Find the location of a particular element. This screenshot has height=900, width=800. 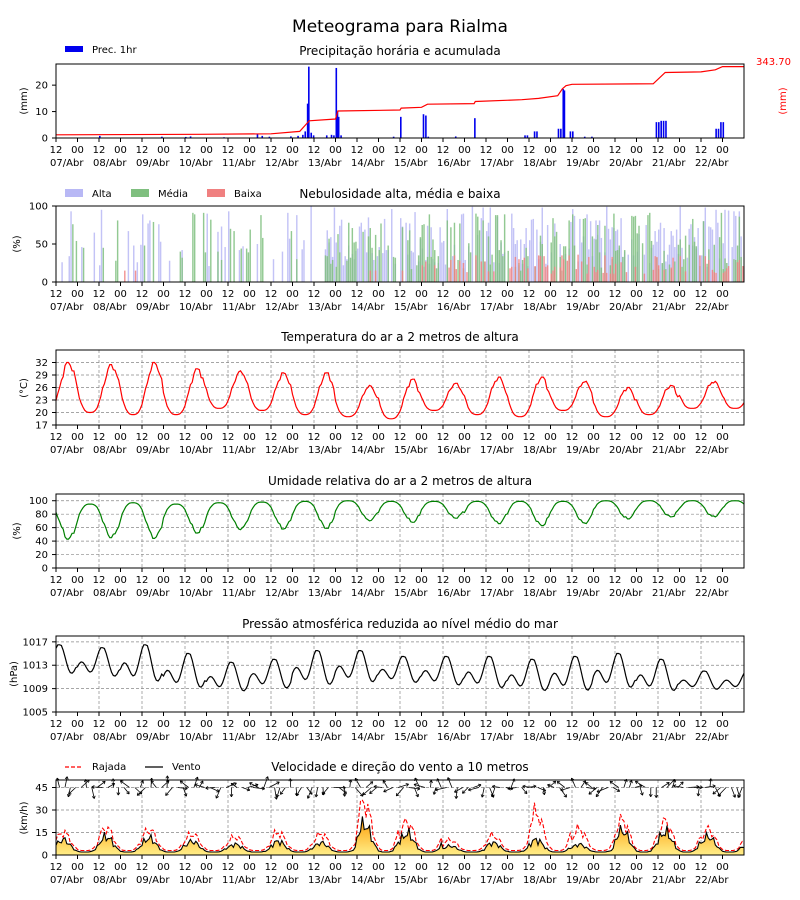

precip-day-label: 10/Abr is located at coordinates (196, 163).